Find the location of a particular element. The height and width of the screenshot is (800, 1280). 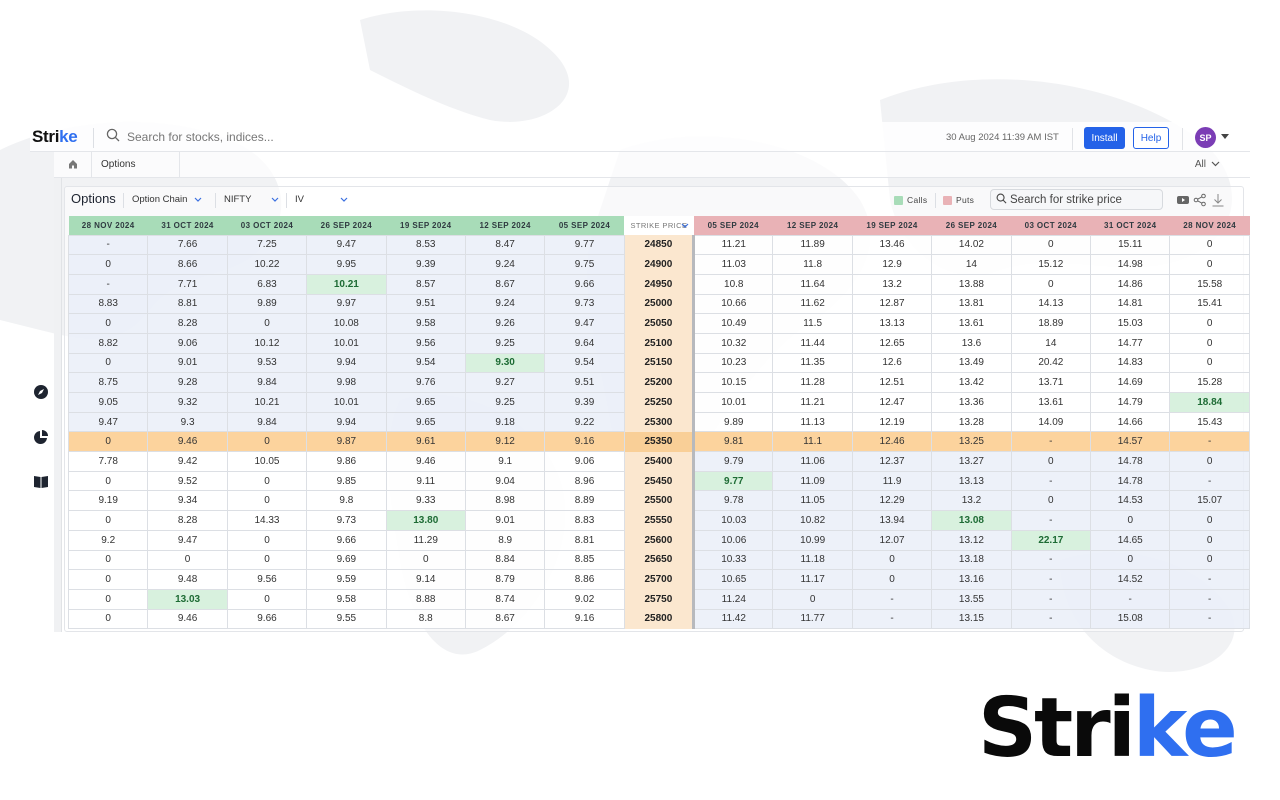

put-iv-cell: 13.46 is located at coordinates (892, 245).